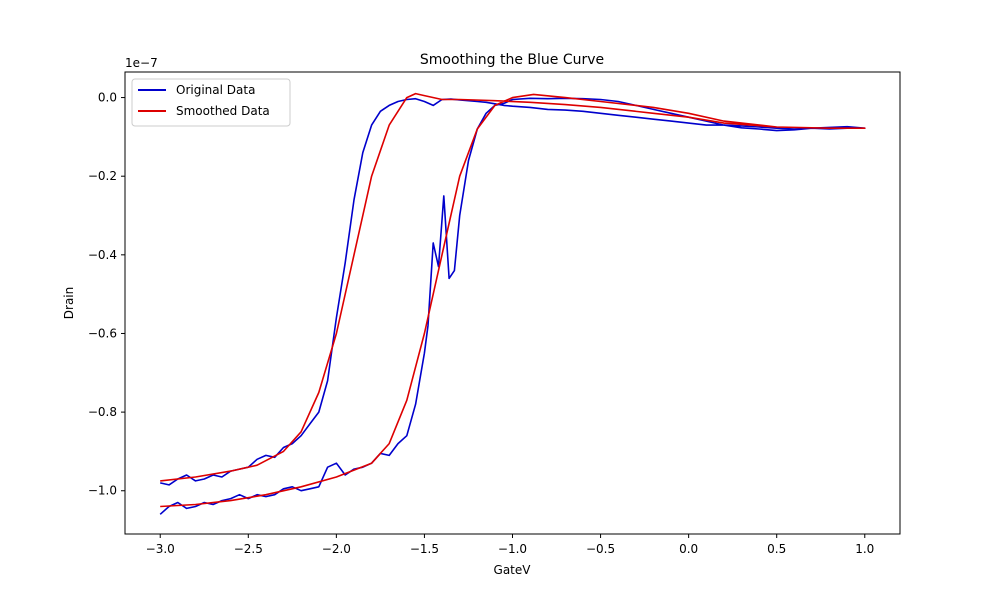 This screenshot has width=1000, height=600. Describe the element at coordinates (223, 111) in the screenshot. I see `legend-label-smoothed: Smoothed Data` at that location.